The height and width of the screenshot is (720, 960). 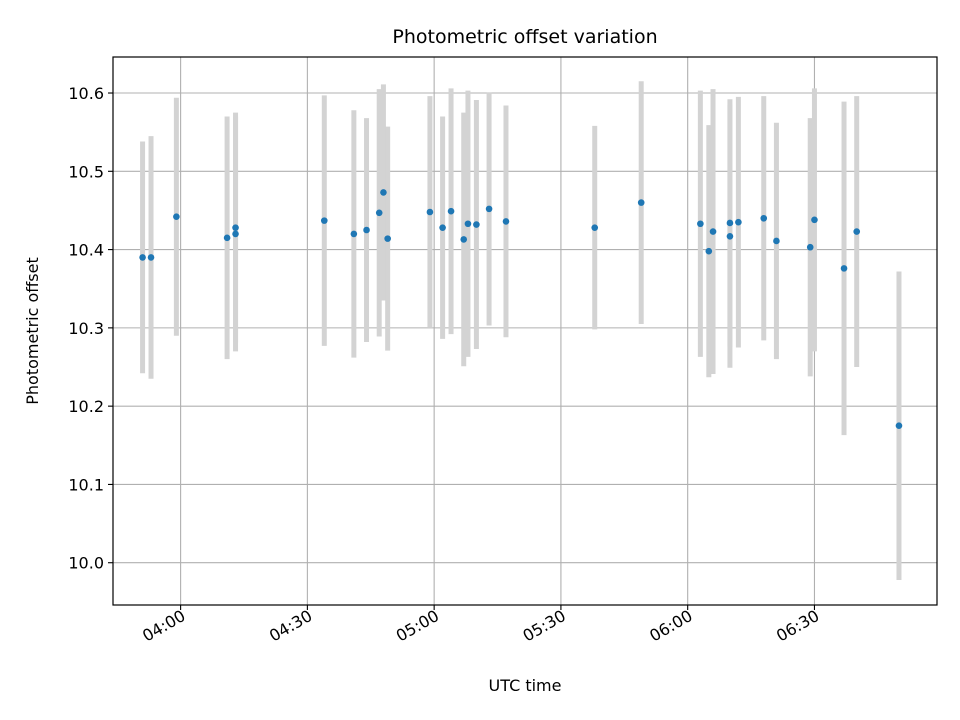 What do you see at coordinates (86, 250) in the screenshot?
I see `y-tick-label: 10.4` at bounding box center [86, 250].